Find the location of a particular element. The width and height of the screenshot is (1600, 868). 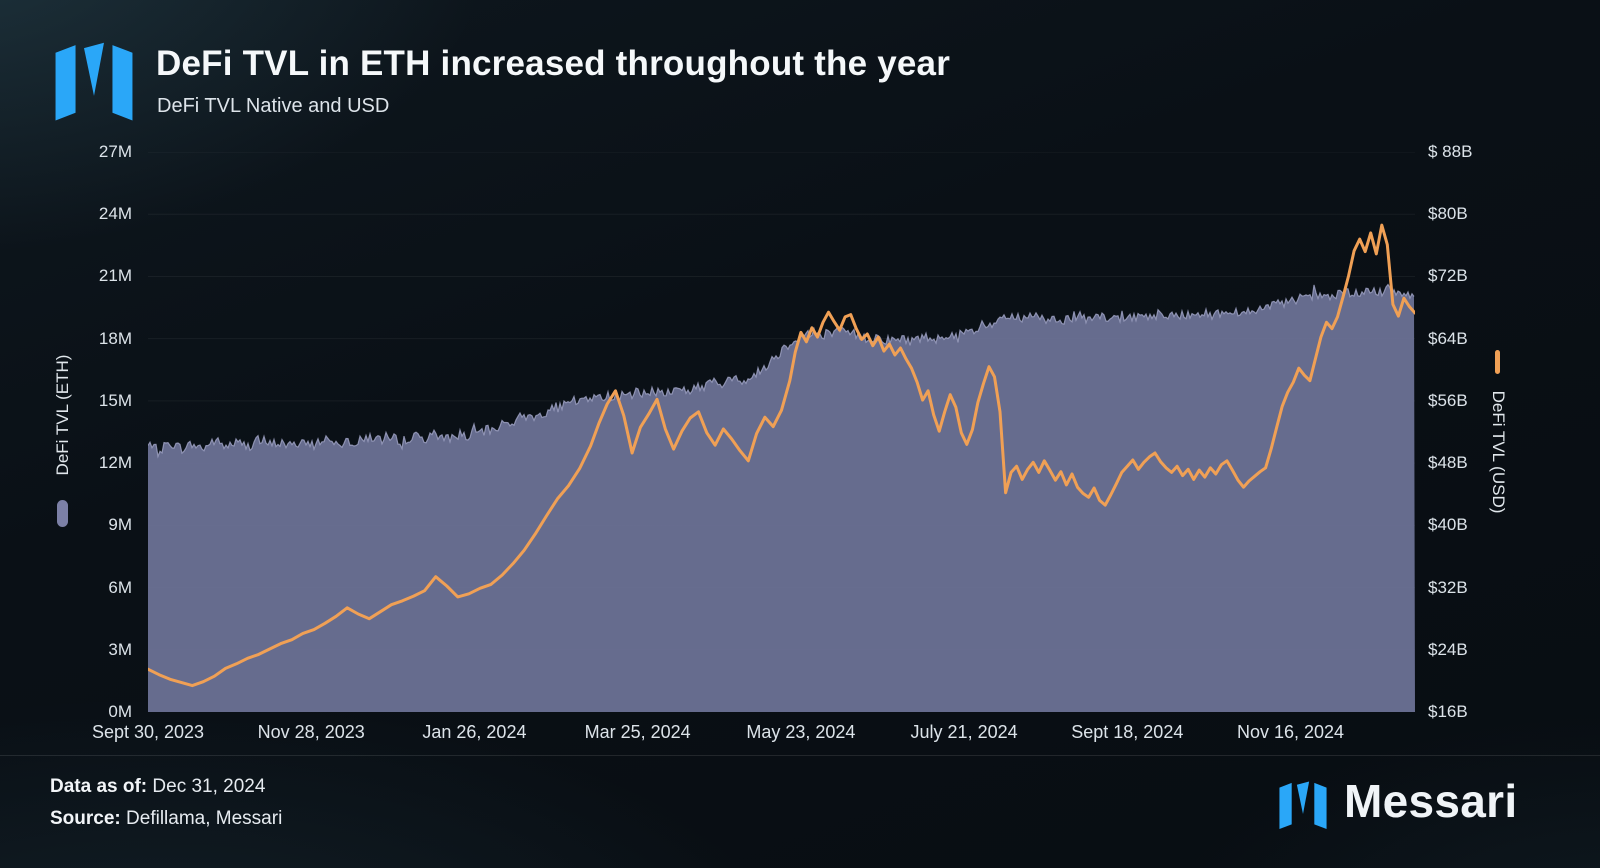

left-tick: 0M is located at coordinates (120, 711).